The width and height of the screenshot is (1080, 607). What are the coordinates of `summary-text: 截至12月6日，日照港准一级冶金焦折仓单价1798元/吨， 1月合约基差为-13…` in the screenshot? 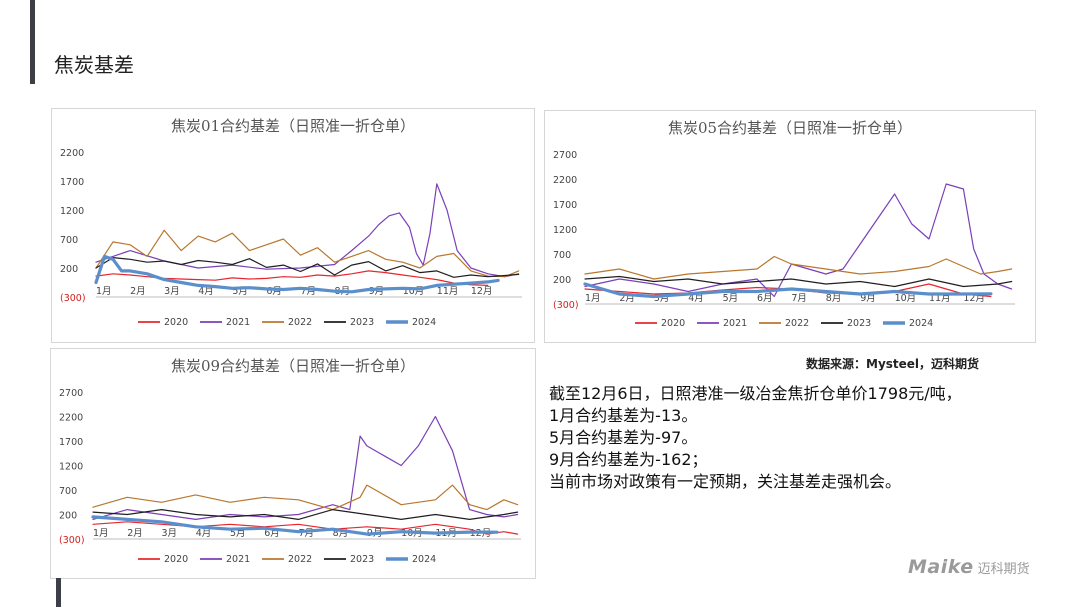 It's located at (799, 438).